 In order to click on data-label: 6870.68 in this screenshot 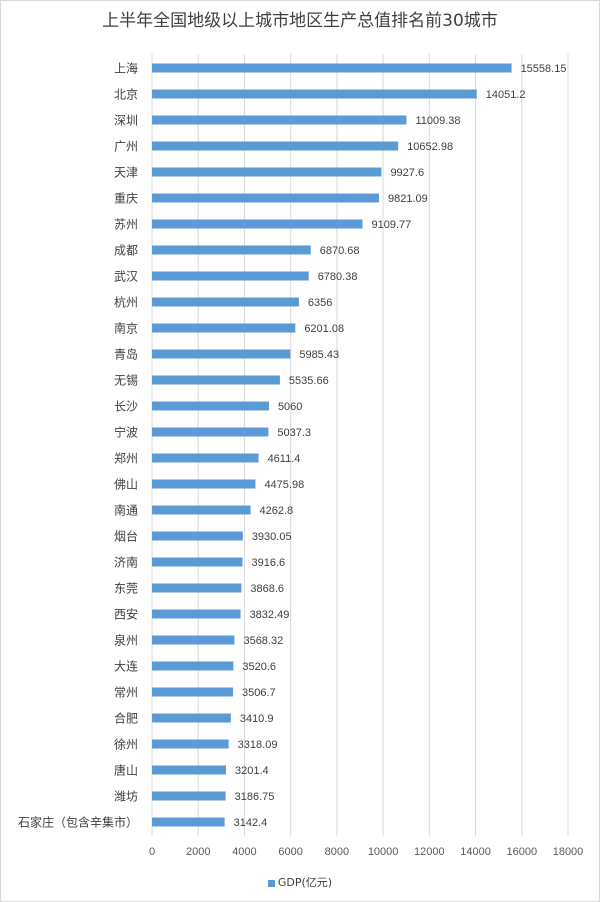, I will do `click(340, 251)`.